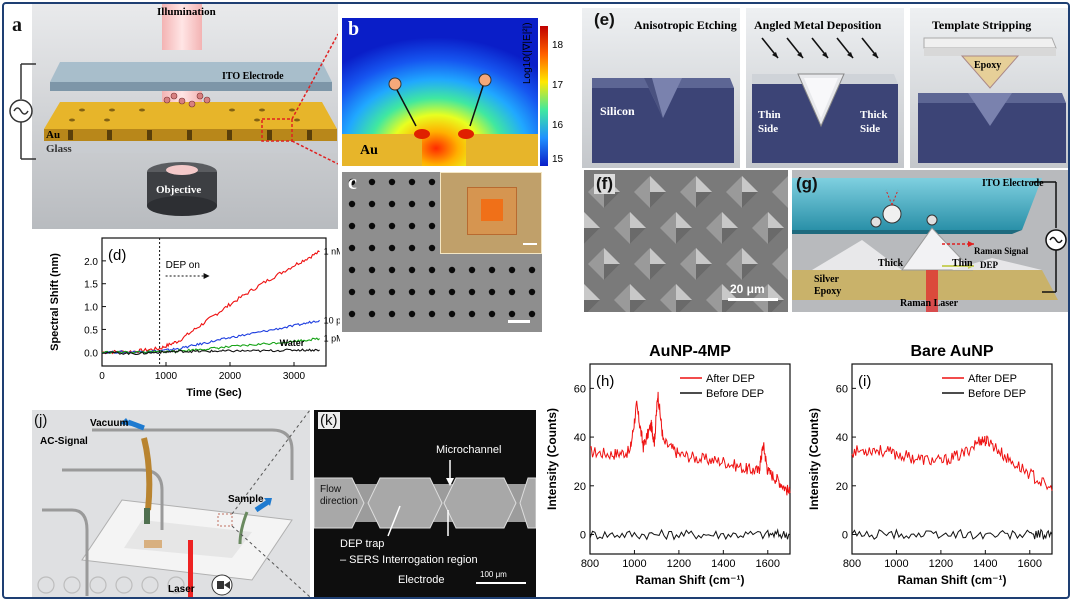 The width and height of the screenshot is (1072, 601). Describe the element at coordinates (91, 262) in the screenshot. I see `y-tick-label: 2.0` at that location.